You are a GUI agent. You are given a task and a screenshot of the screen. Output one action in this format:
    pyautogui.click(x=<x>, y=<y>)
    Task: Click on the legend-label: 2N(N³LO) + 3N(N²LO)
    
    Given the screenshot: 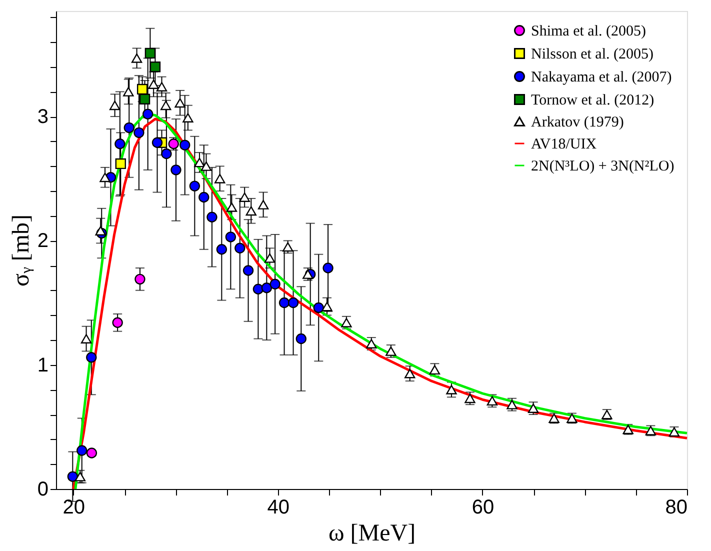 What is the action you would take?
    pyautogui.click(x=602, y=166)
    